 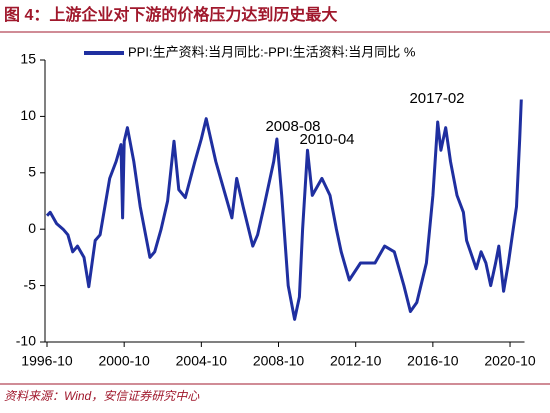 What do you see at coordinates (30, 284) in the screenshot?
I see `y-tick-label: -5` at bounding box center [30, 284].